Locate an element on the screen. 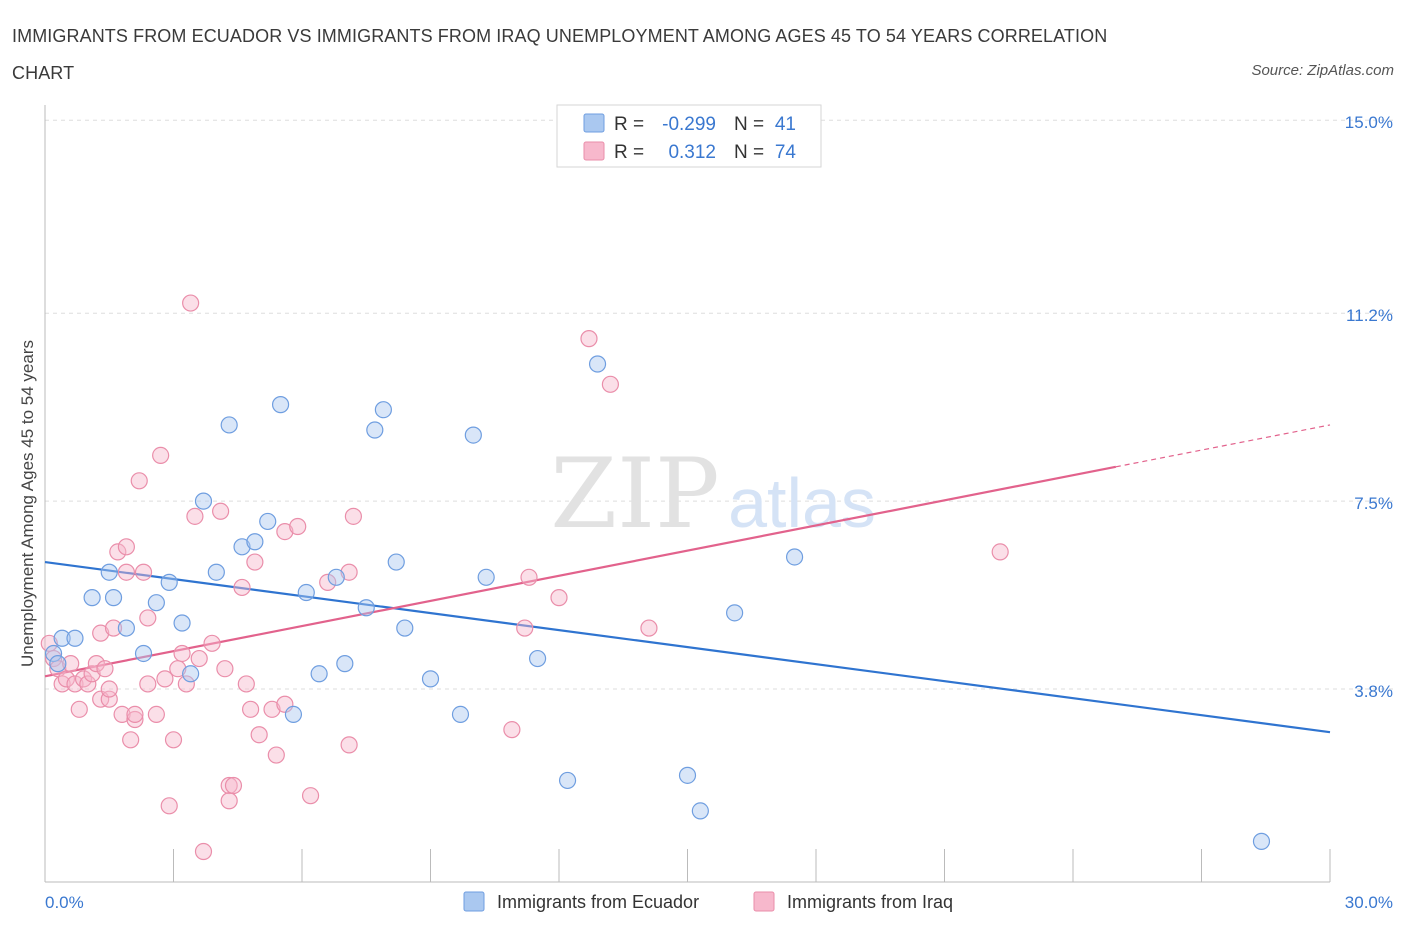 Image resolution: width=1406 pixels, height=930 pixels. stats-row-ecuador: R = -0.299 N = 41 is located at coordinates (689, 124).